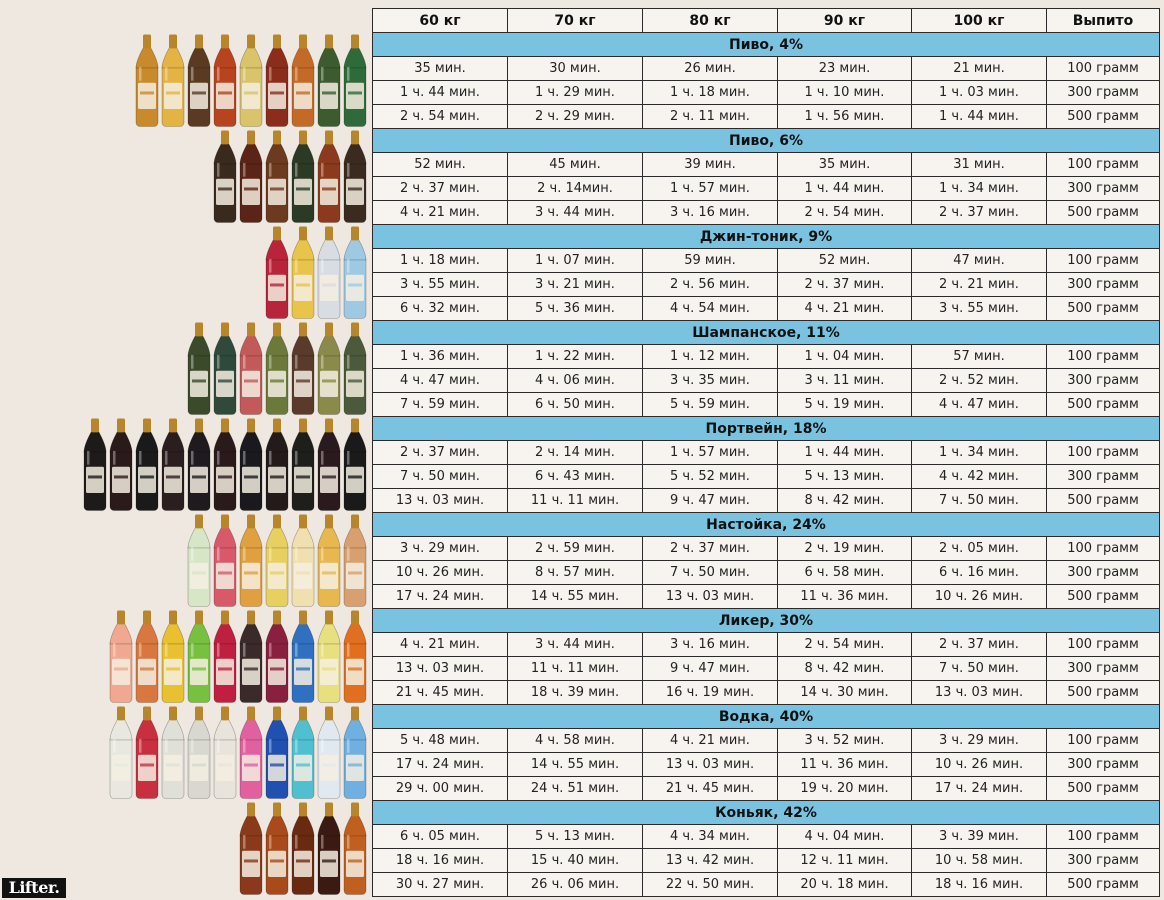 The image size is (1164, 900). What do you see at coordinates (575, 836) in the screenshot?
I see `time-cell: 5 ч. 13 мин.` at bounding box center [575, 836].